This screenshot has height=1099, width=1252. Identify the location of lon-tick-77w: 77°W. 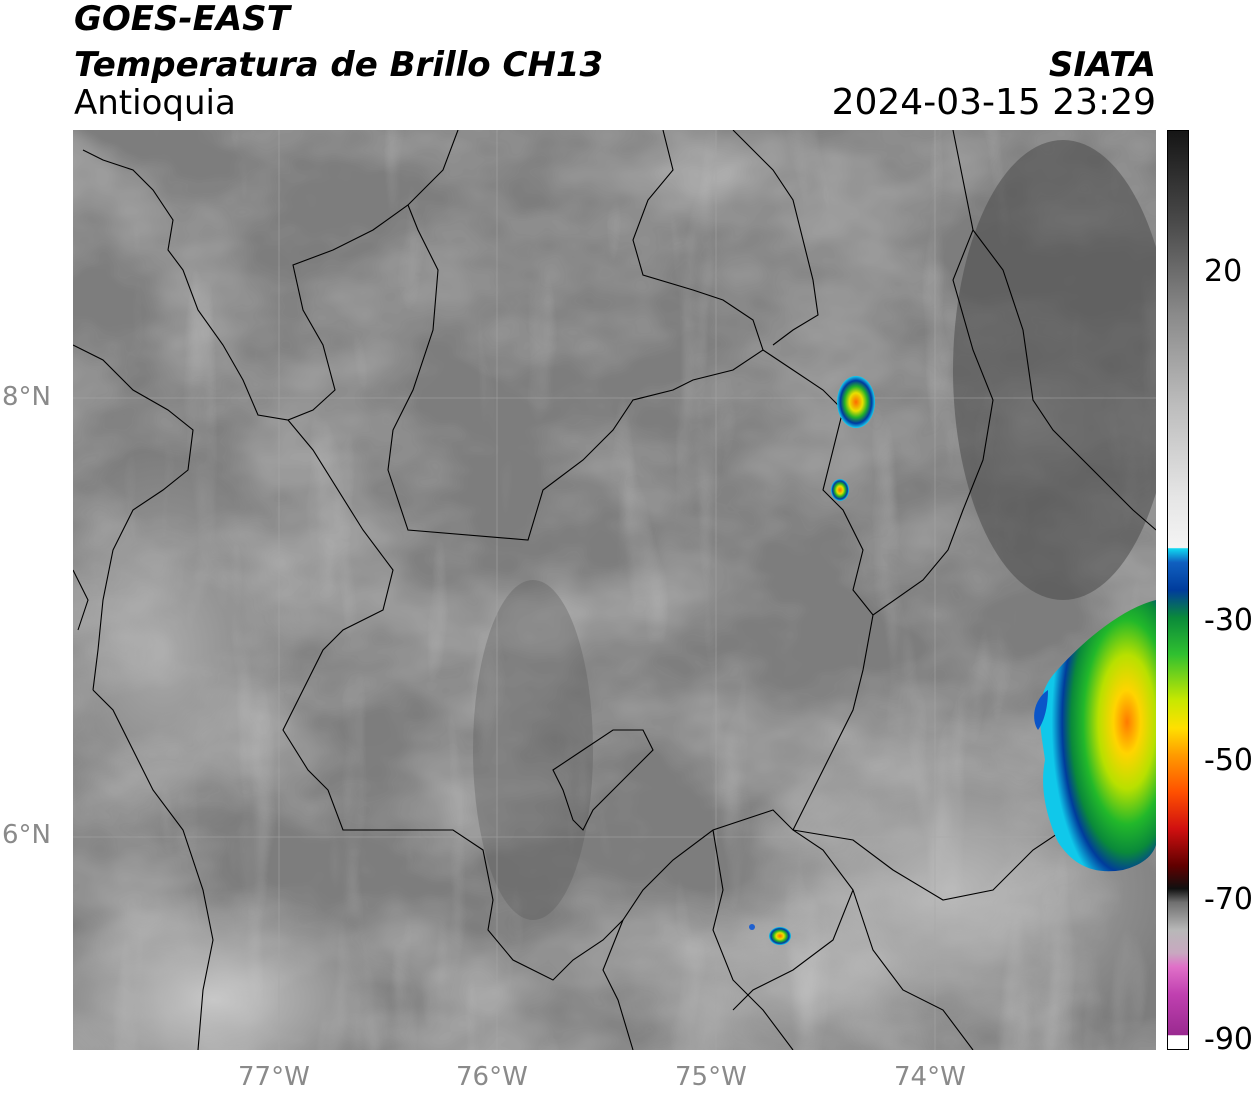
(274, 1077).